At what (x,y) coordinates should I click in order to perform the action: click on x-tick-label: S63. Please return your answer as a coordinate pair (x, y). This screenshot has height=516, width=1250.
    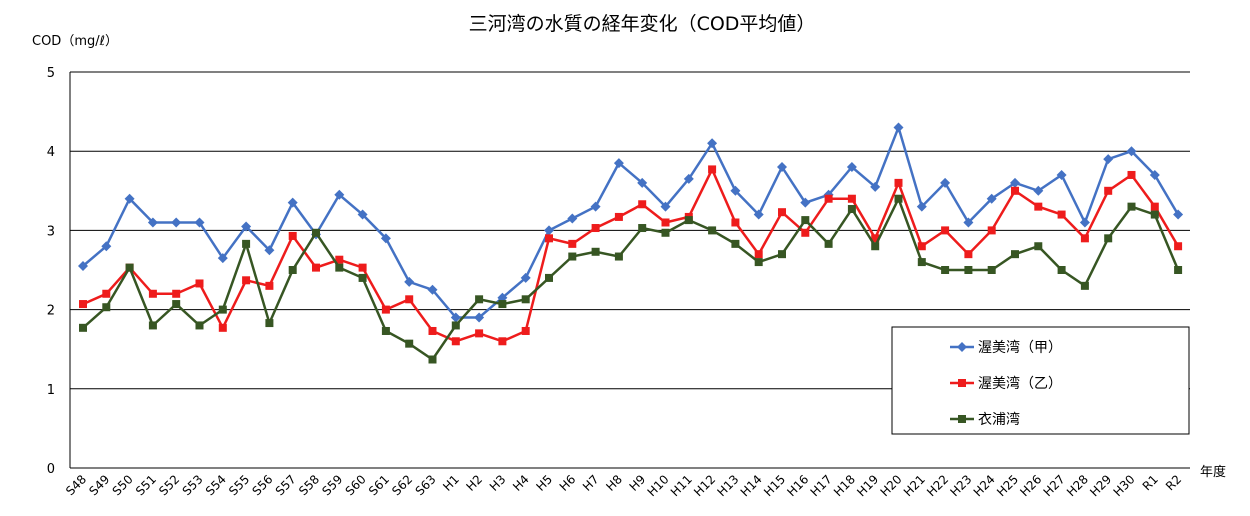
    Looking at the image, I should click on (426, 485).